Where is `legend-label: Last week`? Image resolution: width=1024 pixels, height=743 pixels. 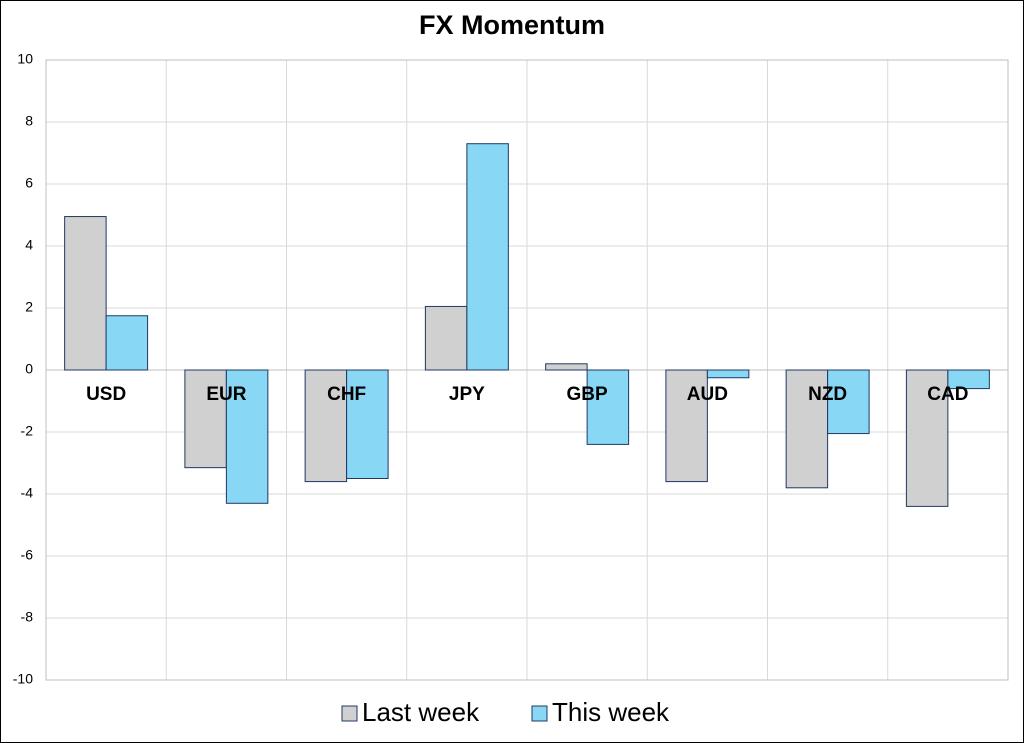
legend-label: Last week is located at coordinates (421, 712).